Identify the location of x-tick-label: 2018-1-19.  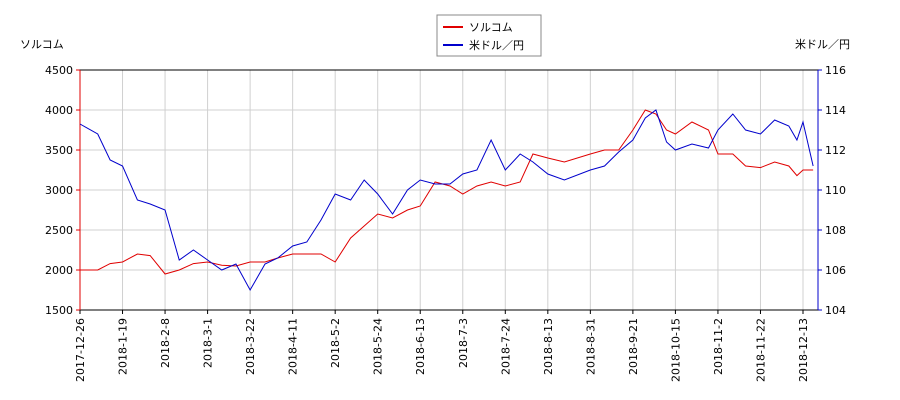
(123, 346).